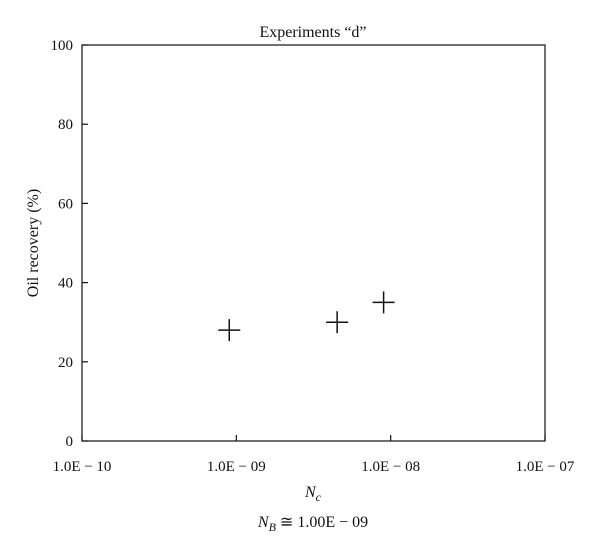  What do you see at coordinates (322, 522) in the screenshot?
I see `note-value: ≅ 1.00E − 09` at bounding box center [322, 522].